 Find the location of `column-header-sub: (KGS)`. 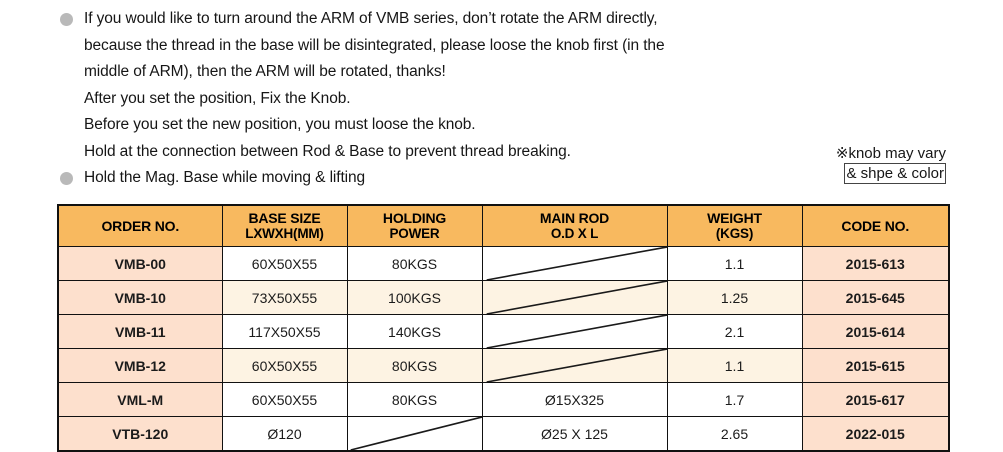

column-header-sub: (KGS) is located at coordinates (734, 233).